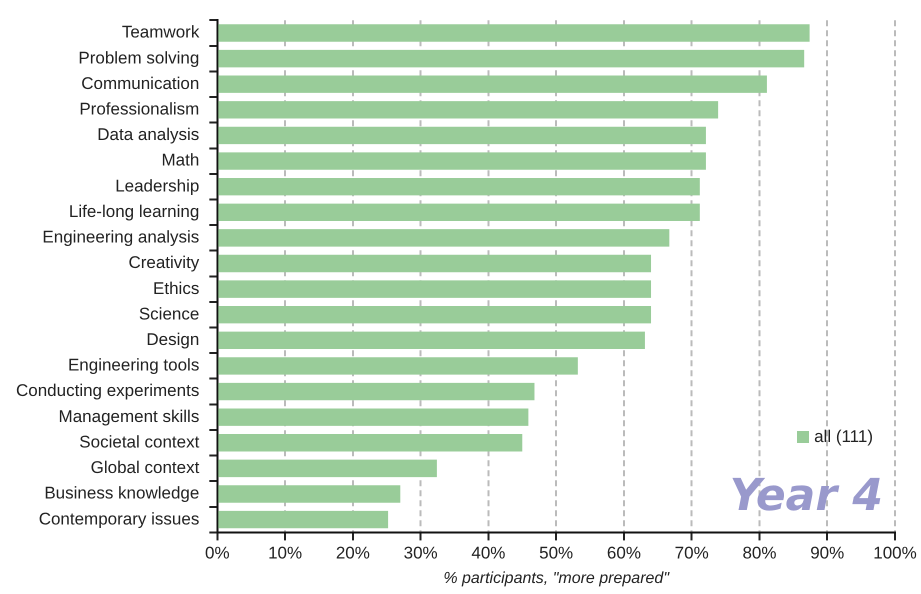 The image size is (921, 594). Describe the element at coordinates (148, 134) in the screenshot. I see `y-tick-label: Data analysis` at that location.